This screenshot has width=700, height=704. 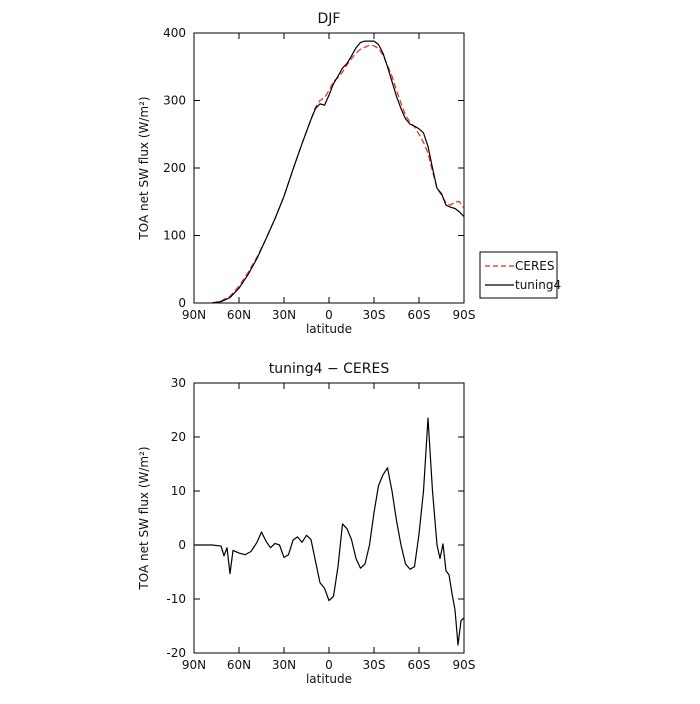 I want to click on top-y-tick-label: 300, so click(x=174, y=101).